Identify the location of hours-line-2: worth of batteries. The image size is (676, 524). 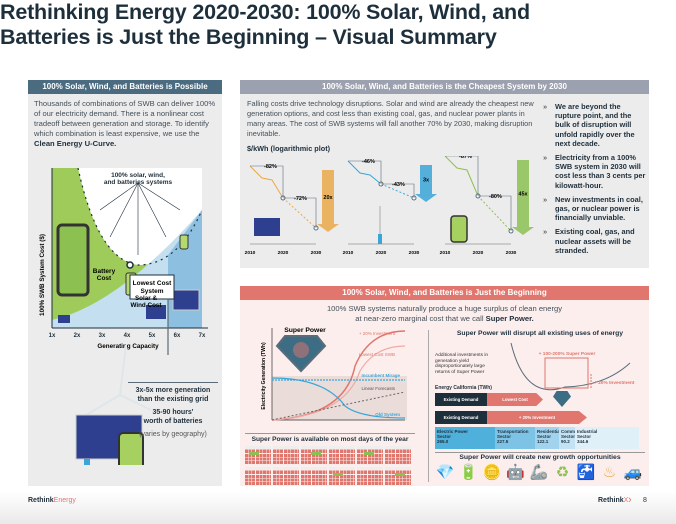
(173, 421).